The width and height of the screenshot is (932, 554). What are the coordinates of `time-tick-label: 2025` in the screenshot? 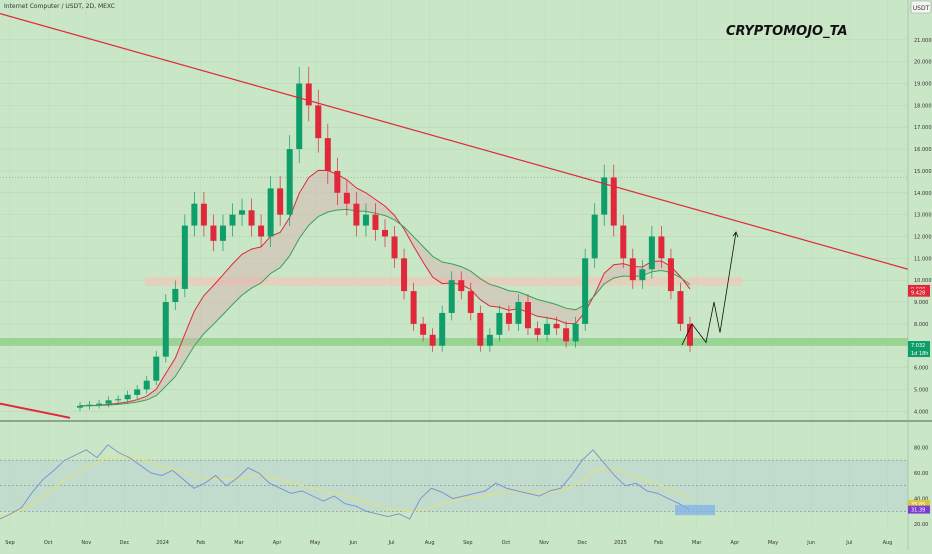 It's located at (620, 543).